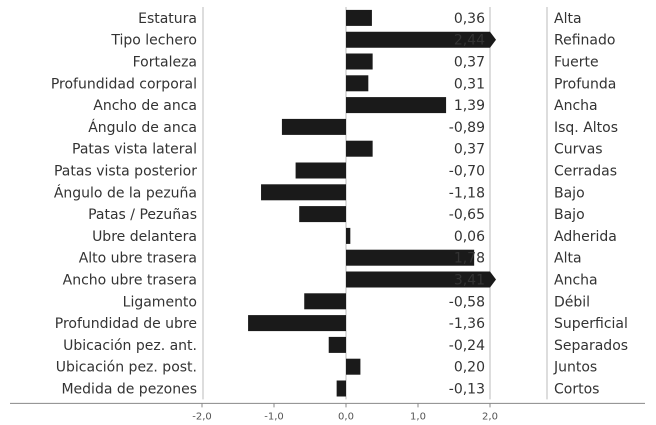 This screenshot has width=656, height=425. Describe the element at coordinates (591, 346) in the screenshot. I see `descriptor-label: Separados` at that location.